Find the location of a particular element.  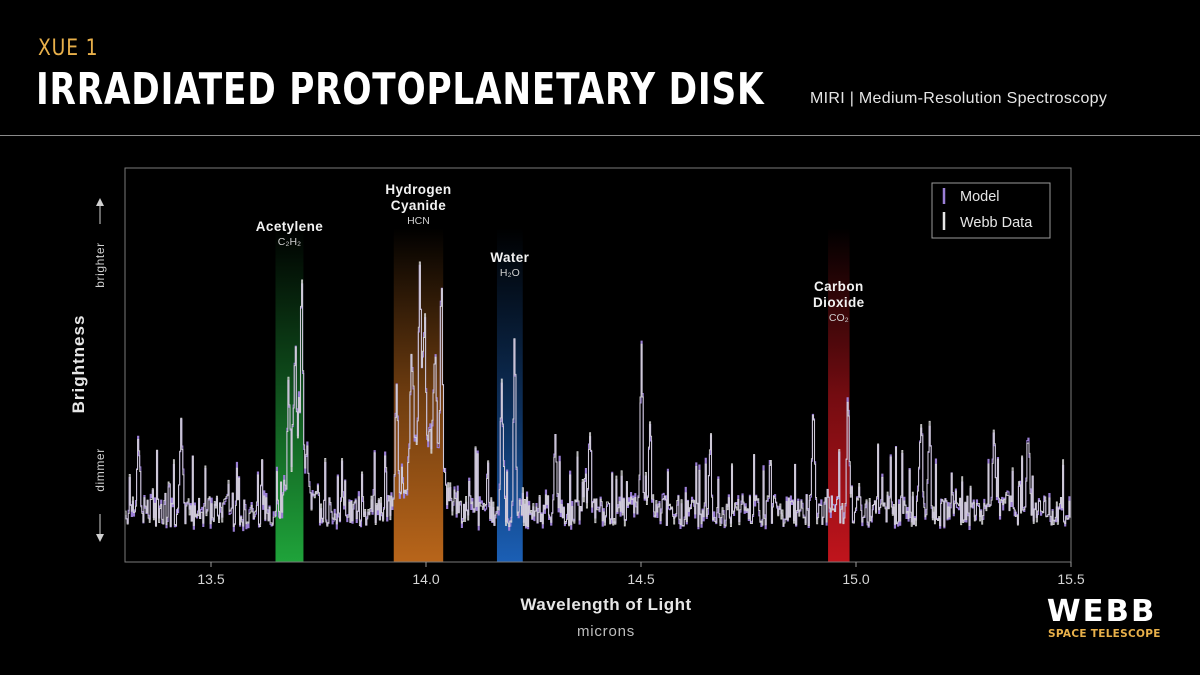

band-label: Water is located at coordinates (509, 257).